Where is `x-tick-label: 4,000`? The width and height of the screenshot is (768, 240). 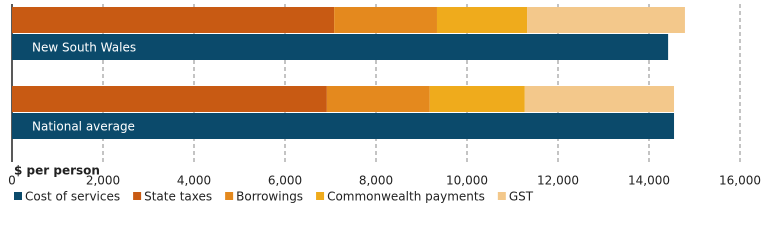
x-tick-label: 4,000 is located at coordinates (194, 181).